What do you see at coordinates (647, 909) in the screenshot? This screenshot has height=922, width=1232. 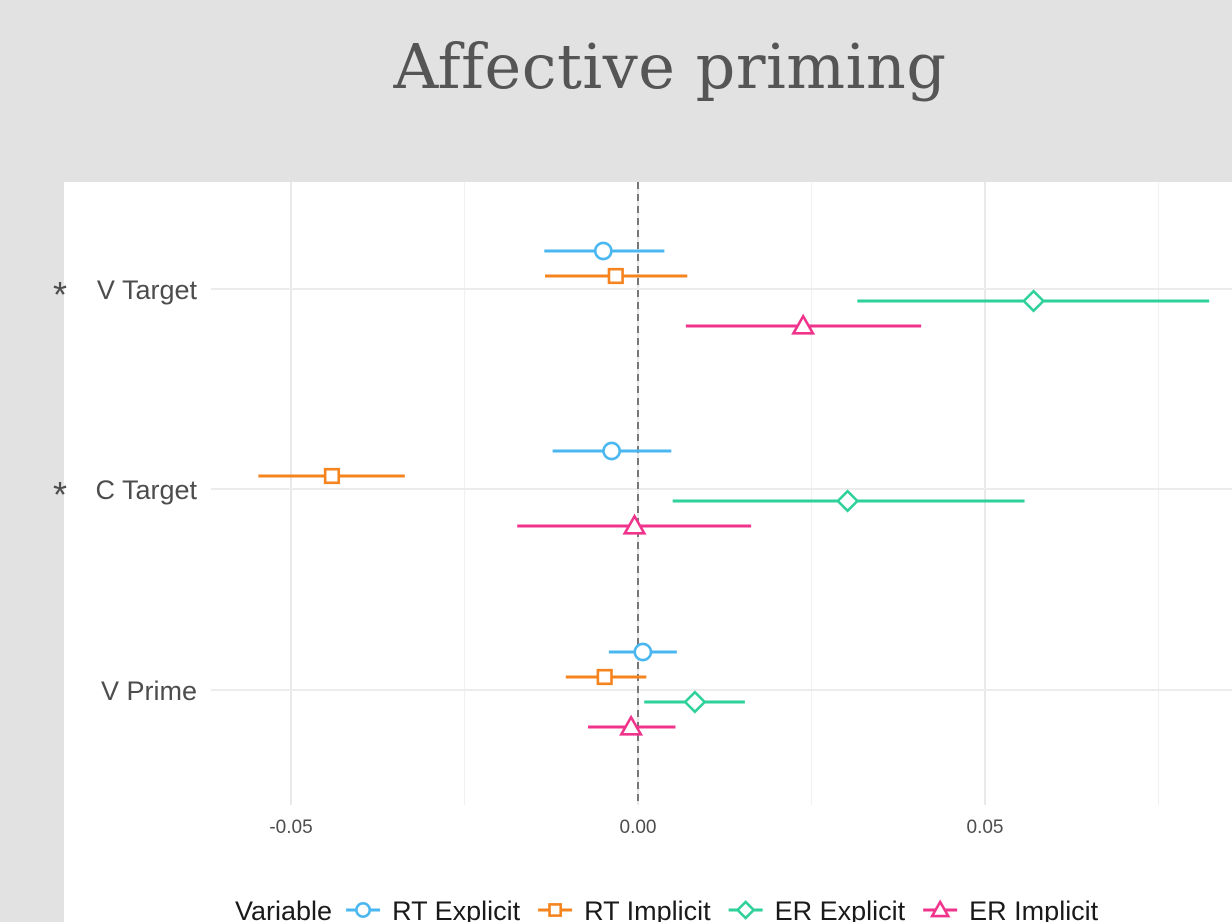 I see `legend-label: RT Implicit` at bounding box center [647, 909].